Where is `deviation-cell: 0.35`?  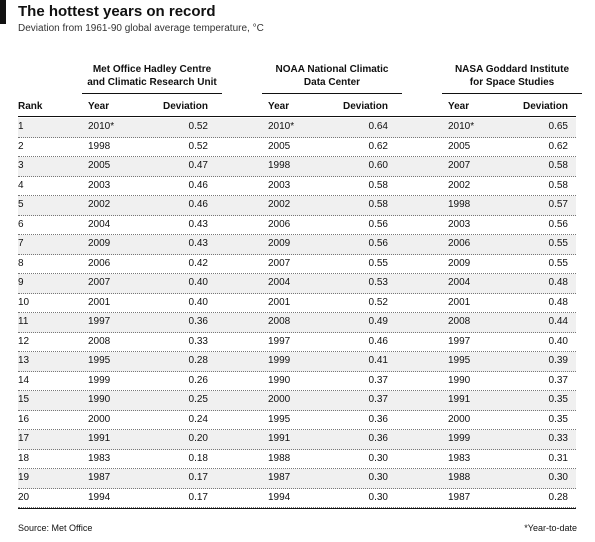
deviation-cell: 0.35 is located at coordinates (558, 399).